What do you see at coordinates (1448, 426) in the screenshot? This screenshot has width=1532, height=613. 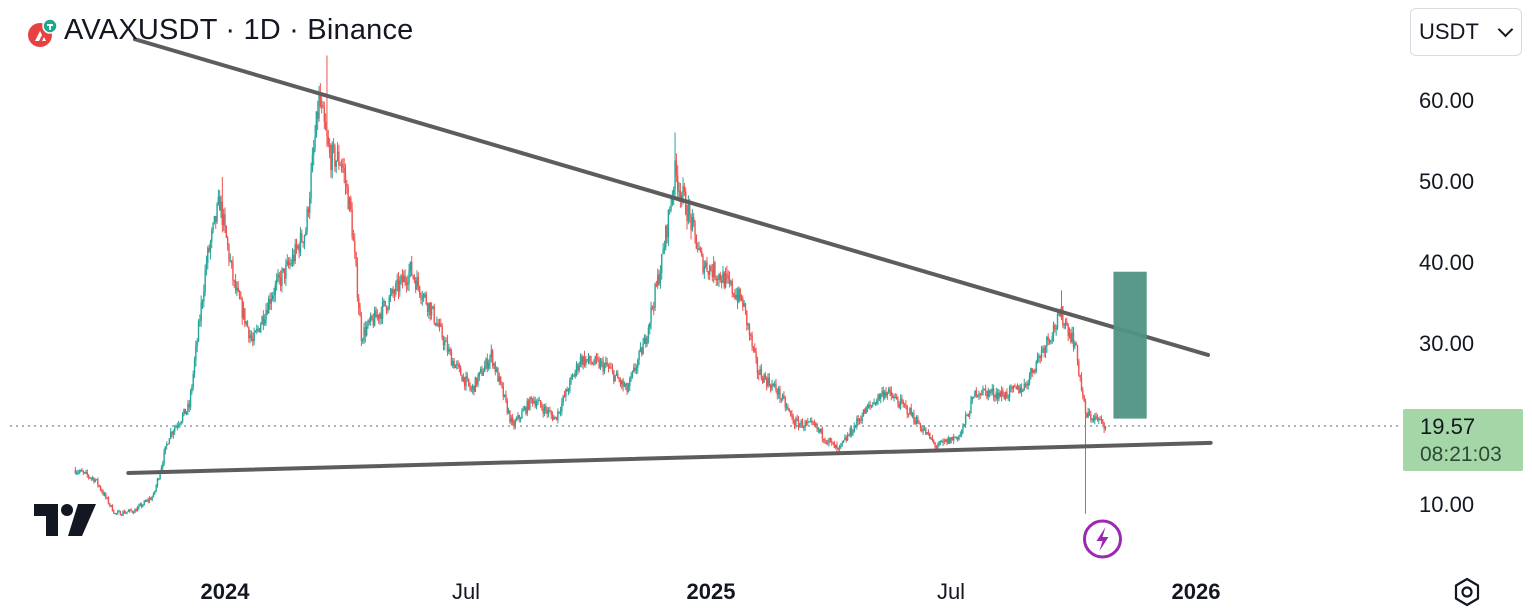 I see `last-price-value: 19.57` at bounding box center [1448, 426].